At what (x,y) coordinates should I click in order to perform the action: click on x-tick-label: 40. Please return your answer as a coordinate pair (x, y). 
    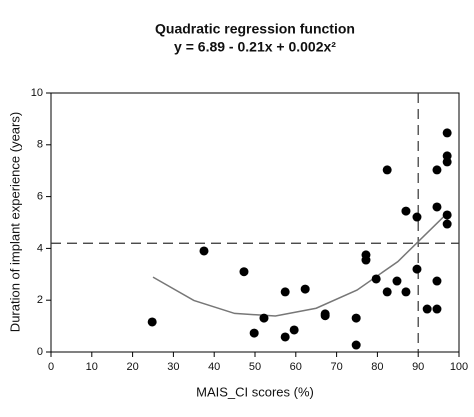
    Looking at the image, I should click on (214, 367).